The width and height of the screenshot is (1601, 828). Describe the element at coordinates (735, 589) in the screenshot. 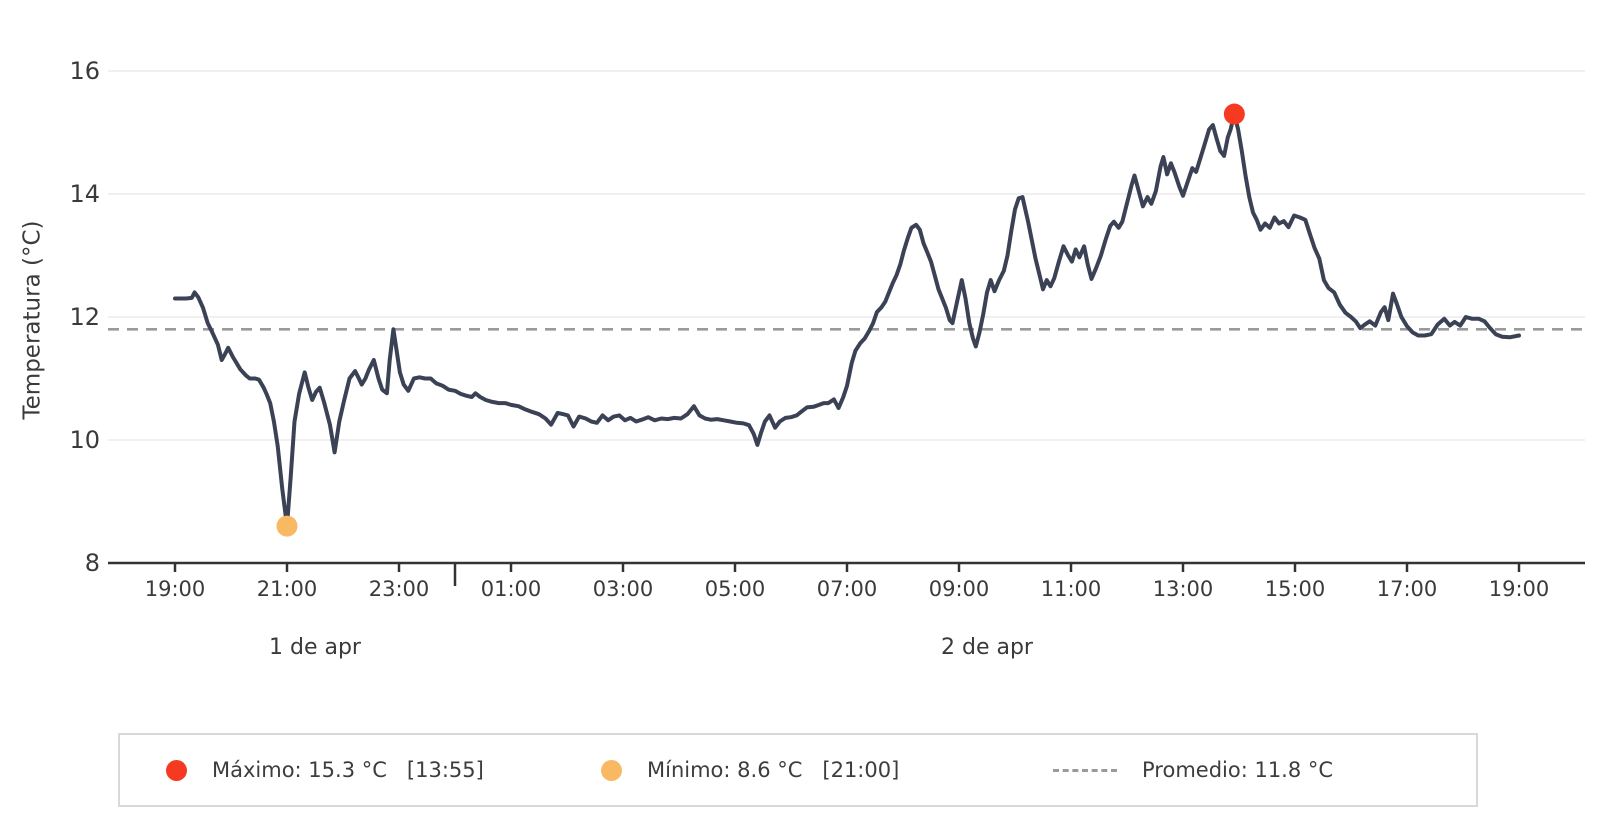

I see `x-tick-label-5: 05:00` at that location.